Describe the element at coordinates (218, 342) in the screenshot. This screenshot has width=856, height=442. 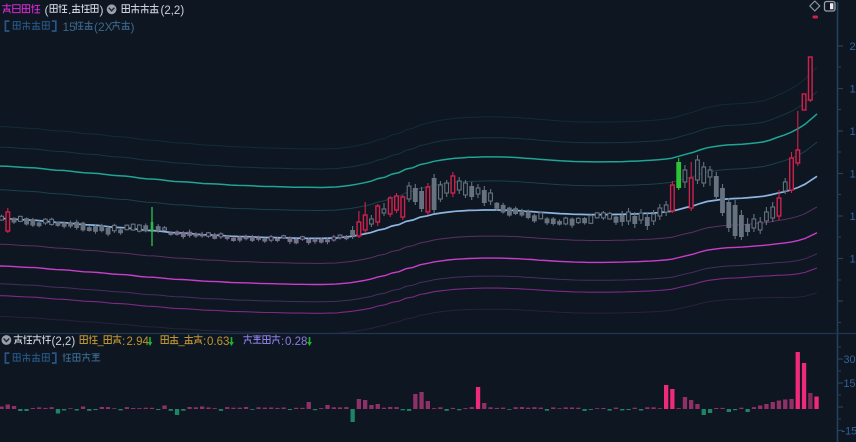
I see `svg-text: 0.63` at that location.